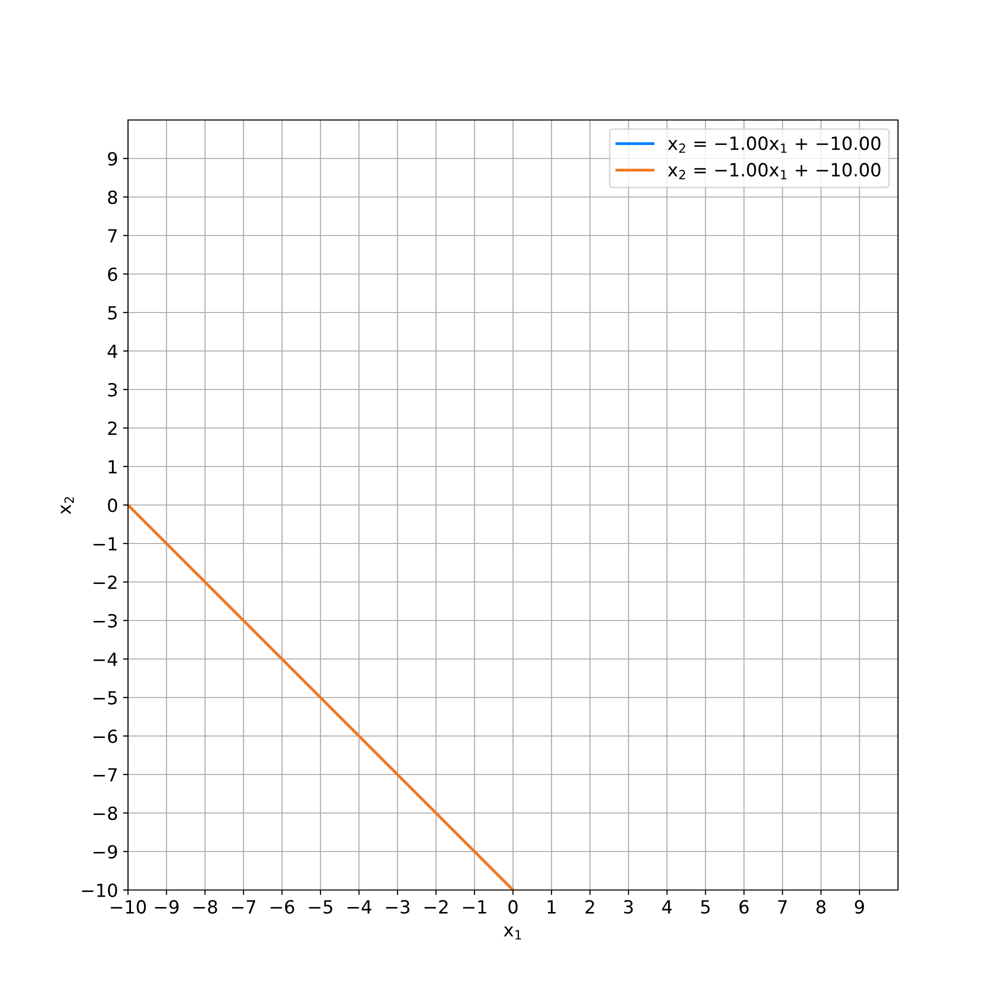 The image size is (1000, 1000). I want to click on y-tick-label: 2, so click(112, 428).